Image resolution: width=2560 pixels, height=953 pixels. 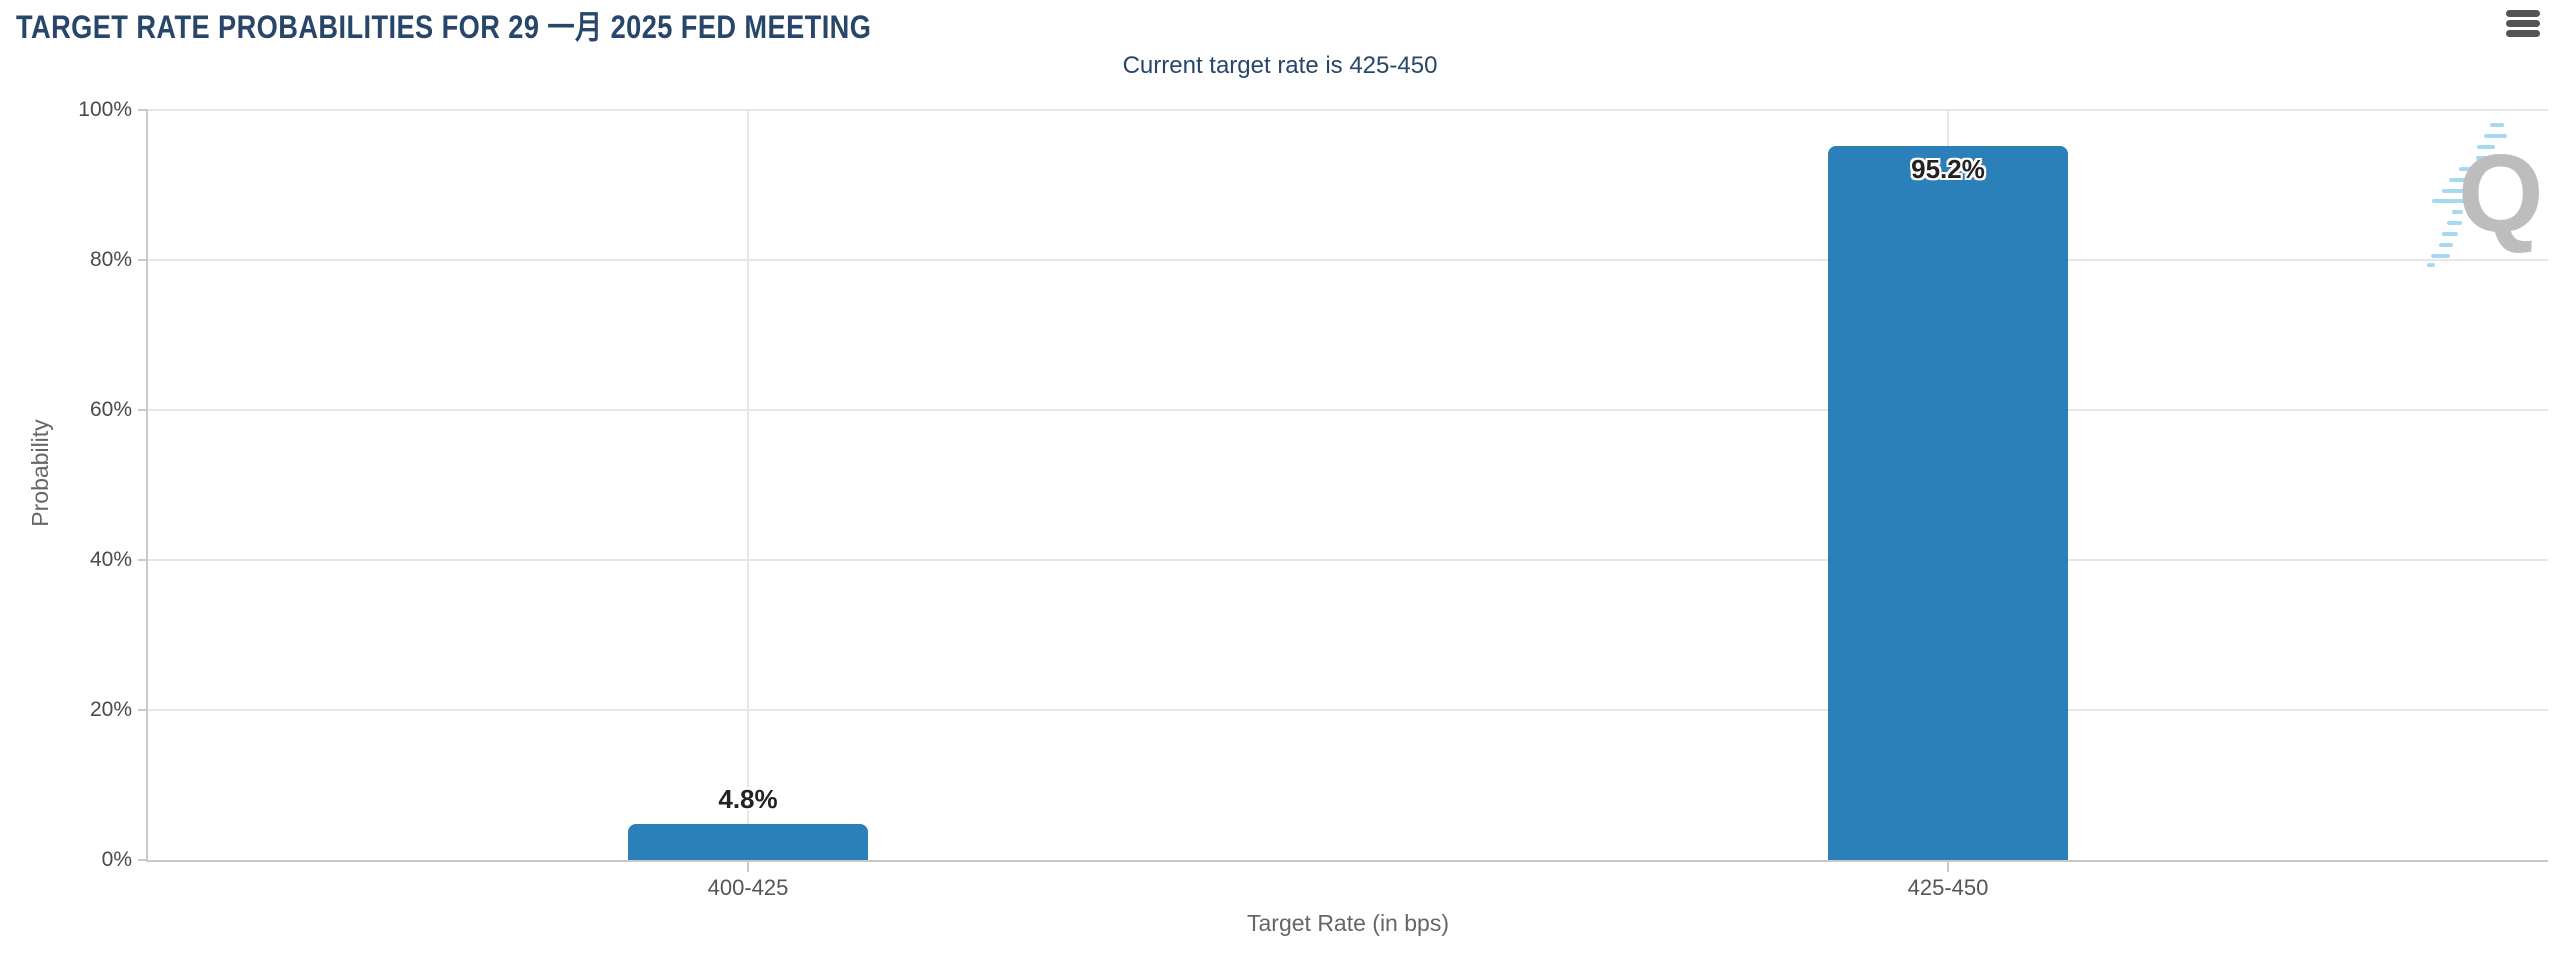 I want to click on chart-export-menu-button, so click(x=2527, y=24).